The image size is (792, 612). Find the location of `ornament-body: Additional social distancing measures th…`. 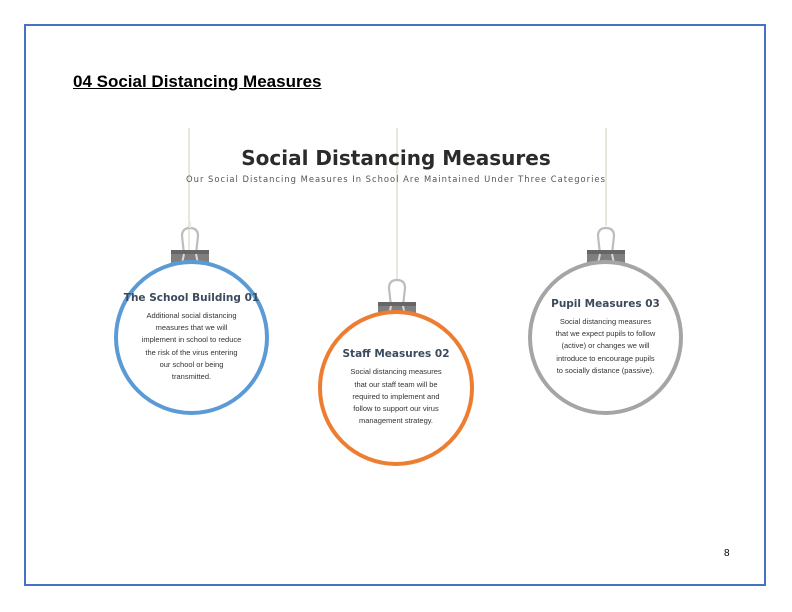

ornament-body: Additional social distancing measures th… is located at coordinates (191, 345).